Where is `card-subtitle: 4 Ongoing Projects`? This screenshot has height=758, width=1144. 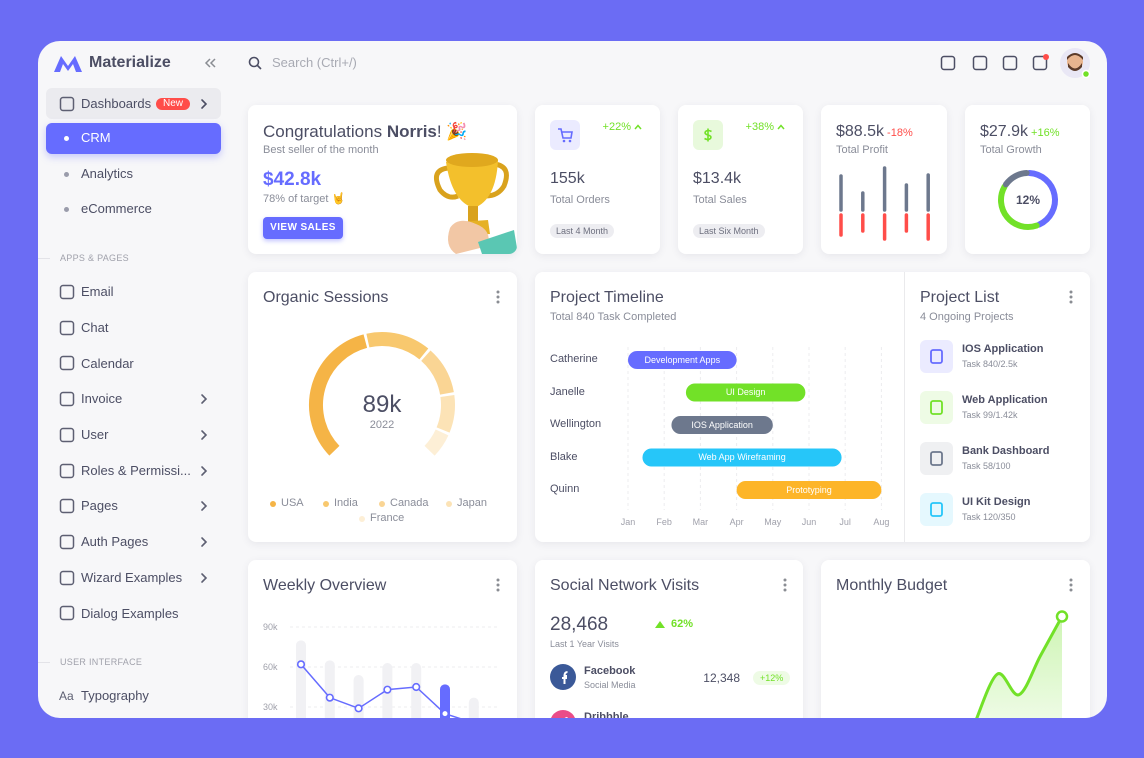
card-subtitle: 4 Ongoing Projects is located at coordinates (967, 317).